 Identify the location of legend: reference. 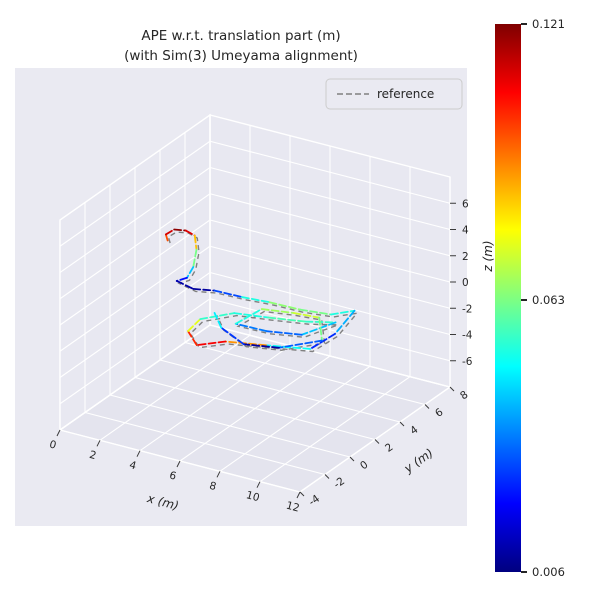
(394, 94).